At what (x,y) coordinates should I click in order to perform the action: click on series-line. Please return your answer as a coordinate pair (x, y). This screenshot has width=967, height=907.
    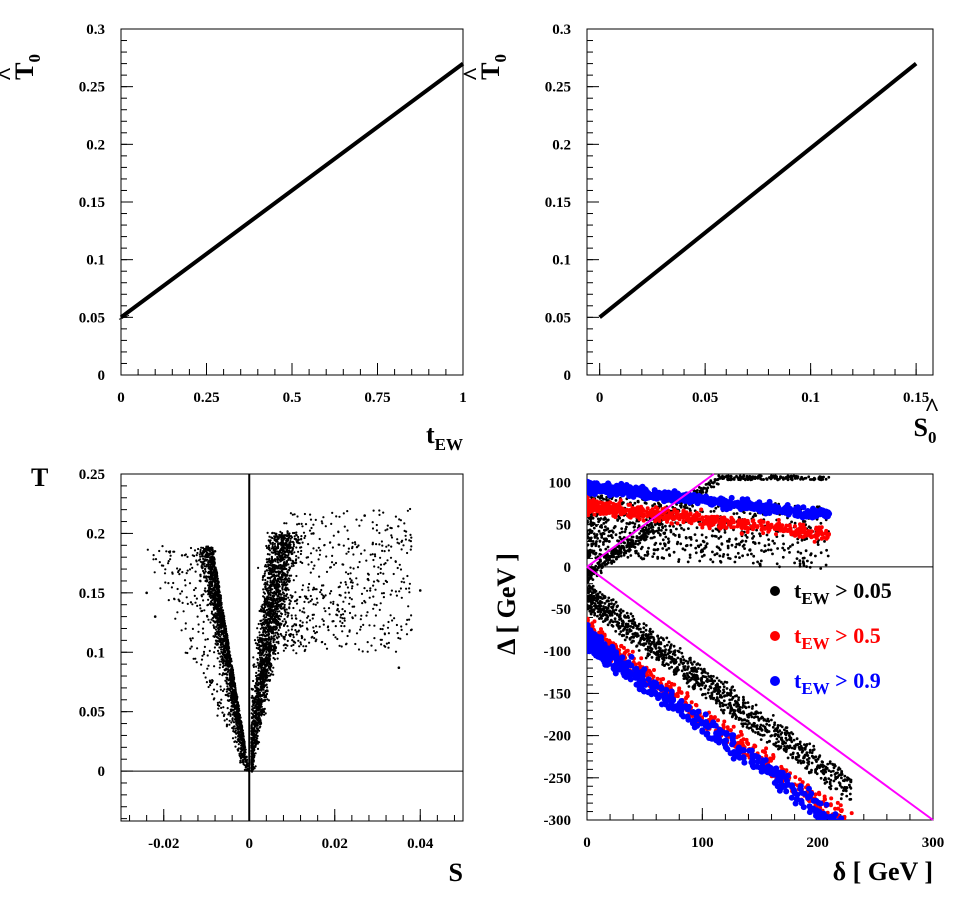
    Looking at the image, I should click on (292, 190).